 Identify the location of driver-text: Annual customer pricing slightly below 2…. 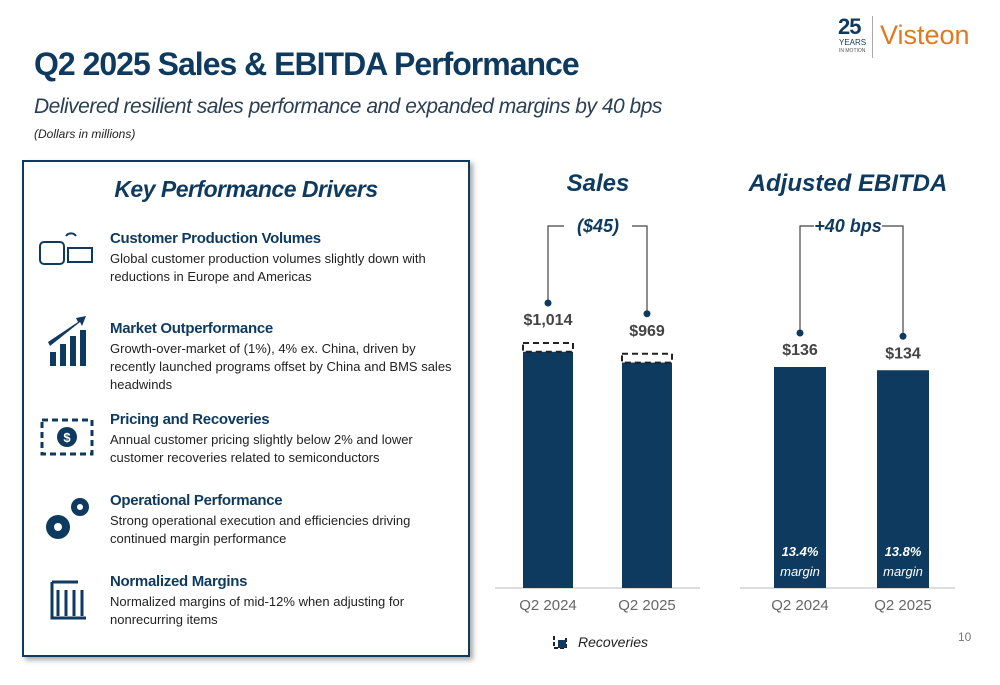
(261, 448).